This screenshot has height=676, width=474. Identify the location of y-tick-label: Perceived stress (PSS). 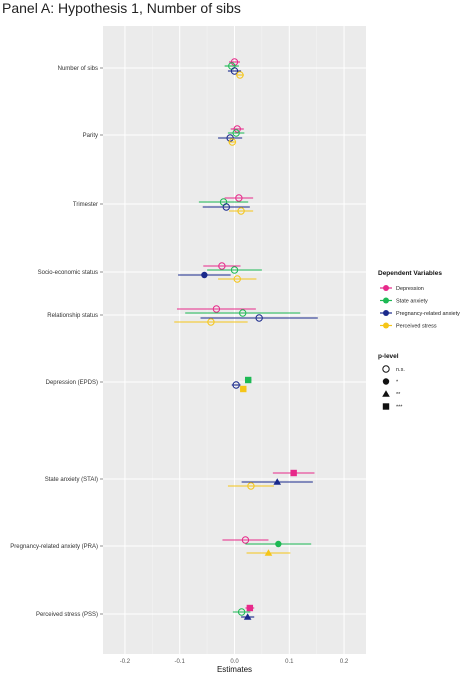
(67, 615).